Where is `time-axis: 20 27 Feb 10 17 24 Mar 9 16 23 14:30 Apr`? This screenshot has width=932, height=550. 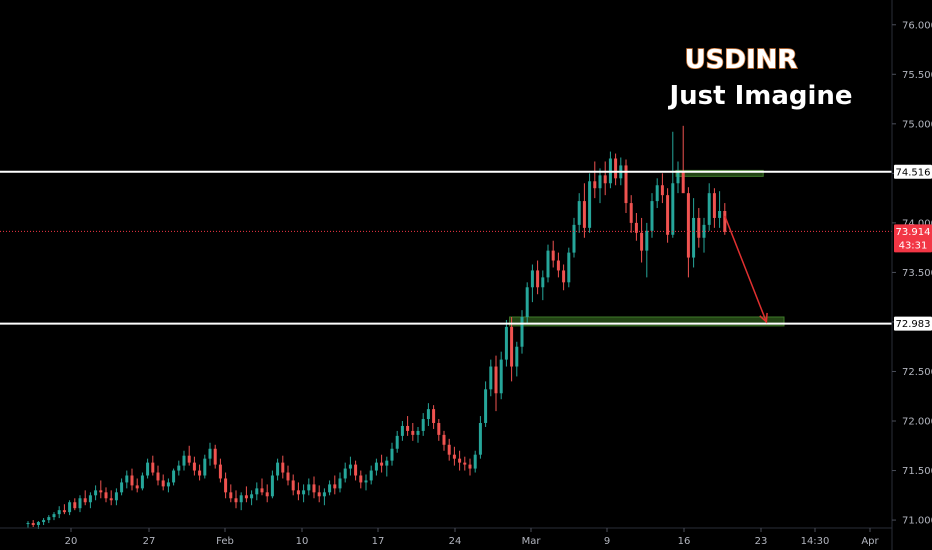
time-axis: 20 27 Feb 10 17 24 Mar 9 16 23 14:30 Apr is located at coordinates (472, 537).